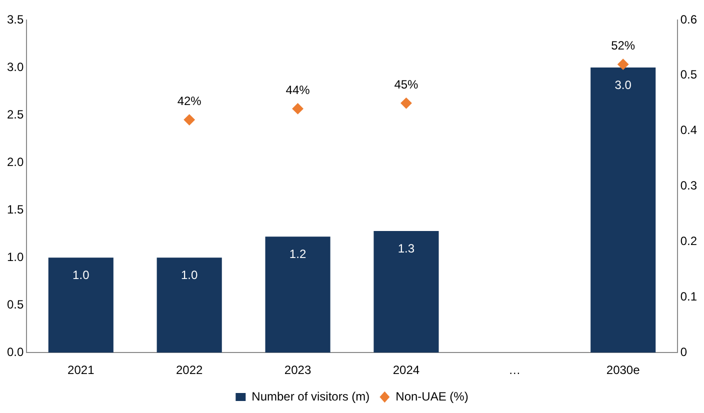 The width and height of the screenshot is (704, 413). Describe the element at coordinates (406, 84) in the screenshot. I see `data-label: 45%` at that location.